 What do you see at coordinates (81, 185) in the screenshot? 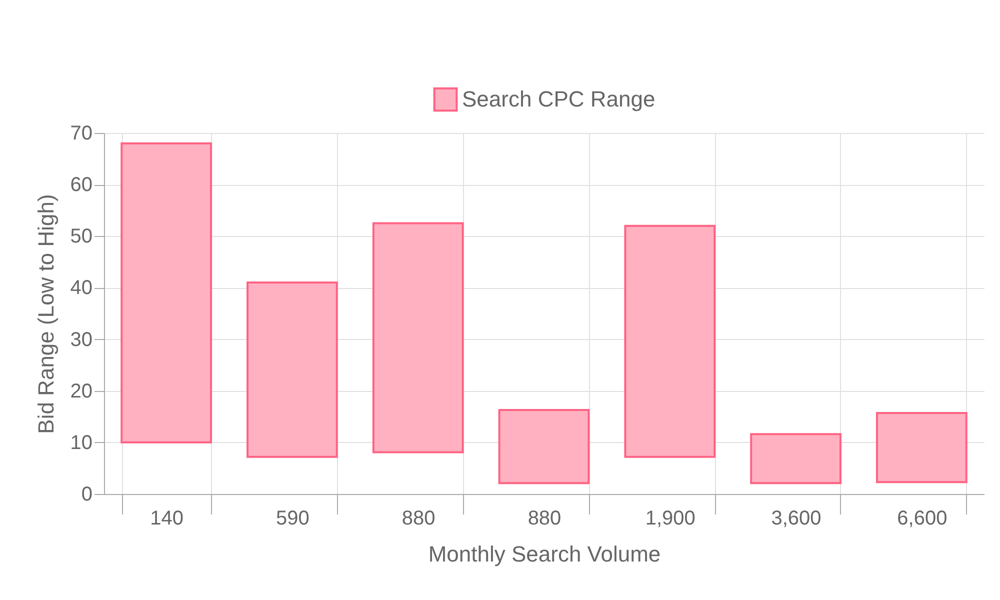
I see `y-tick-label: 60` at bounding box center [81, 185].